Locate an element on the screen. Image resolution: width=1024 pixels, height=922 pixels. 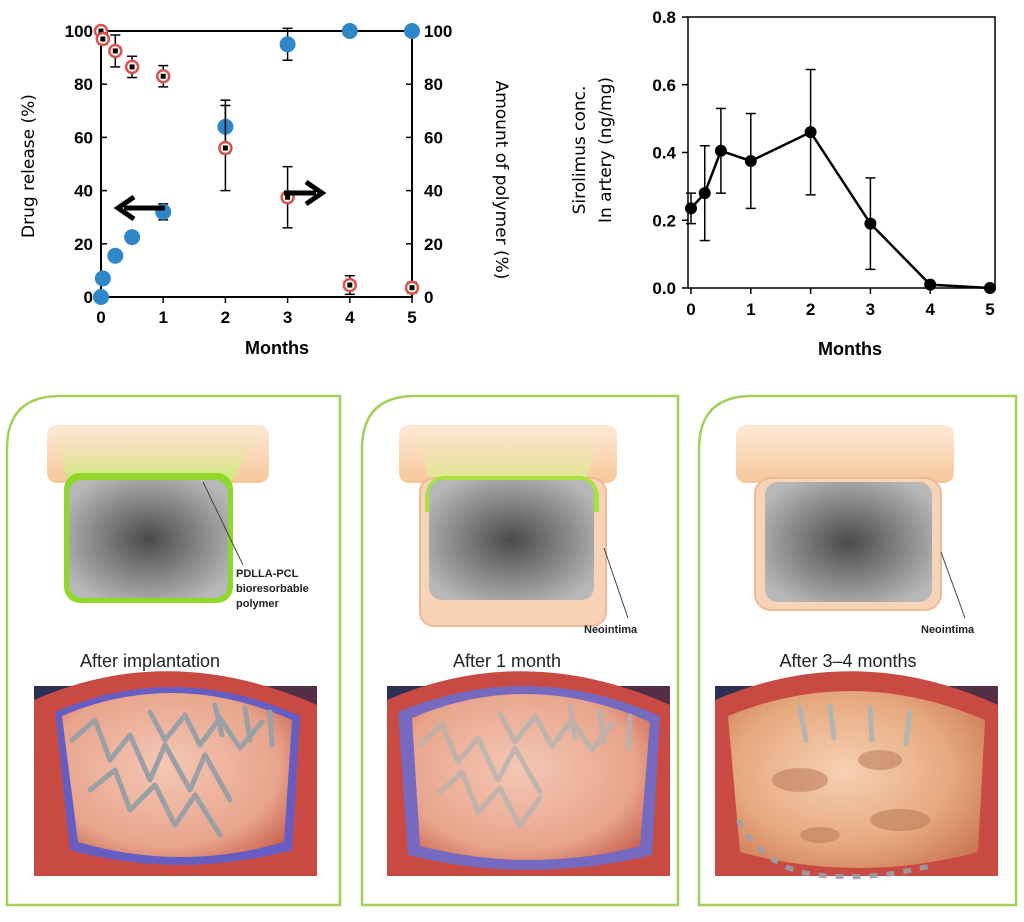
chart1-ytick-left-label-5: 100 is located at coordinates (79, 31).